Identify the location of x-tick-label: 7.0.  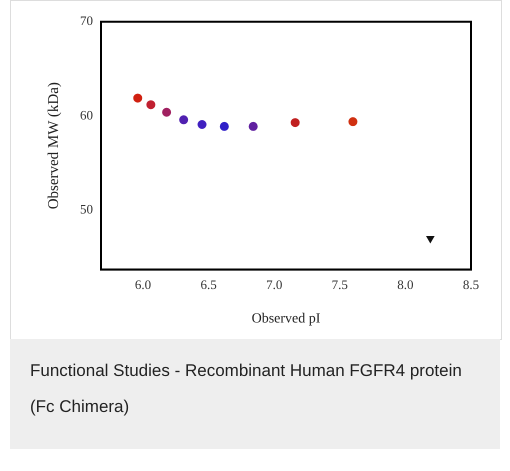
(274, 284).